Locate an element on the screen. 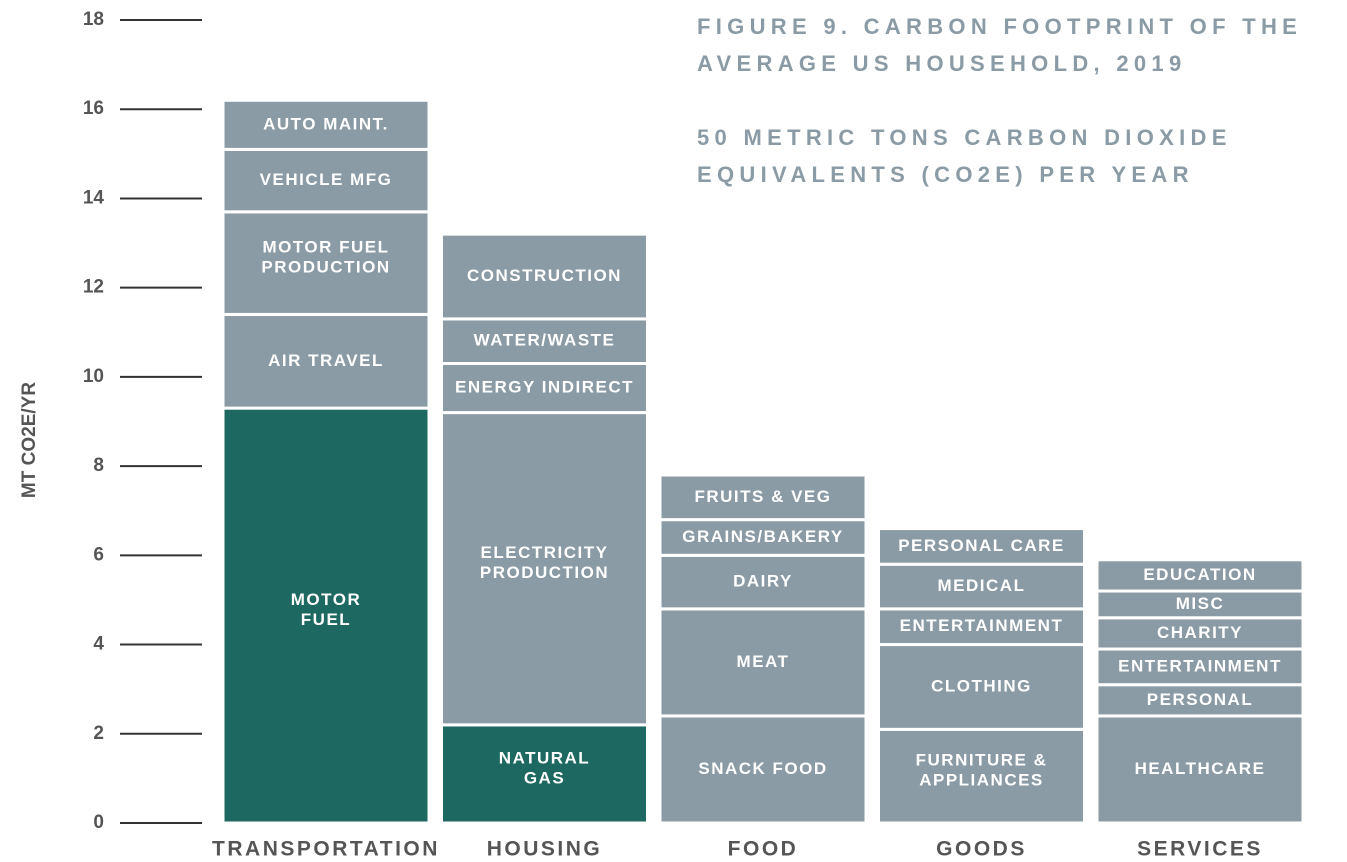  segment-label: ELECTRICITY is located at coordinates (545, 552).